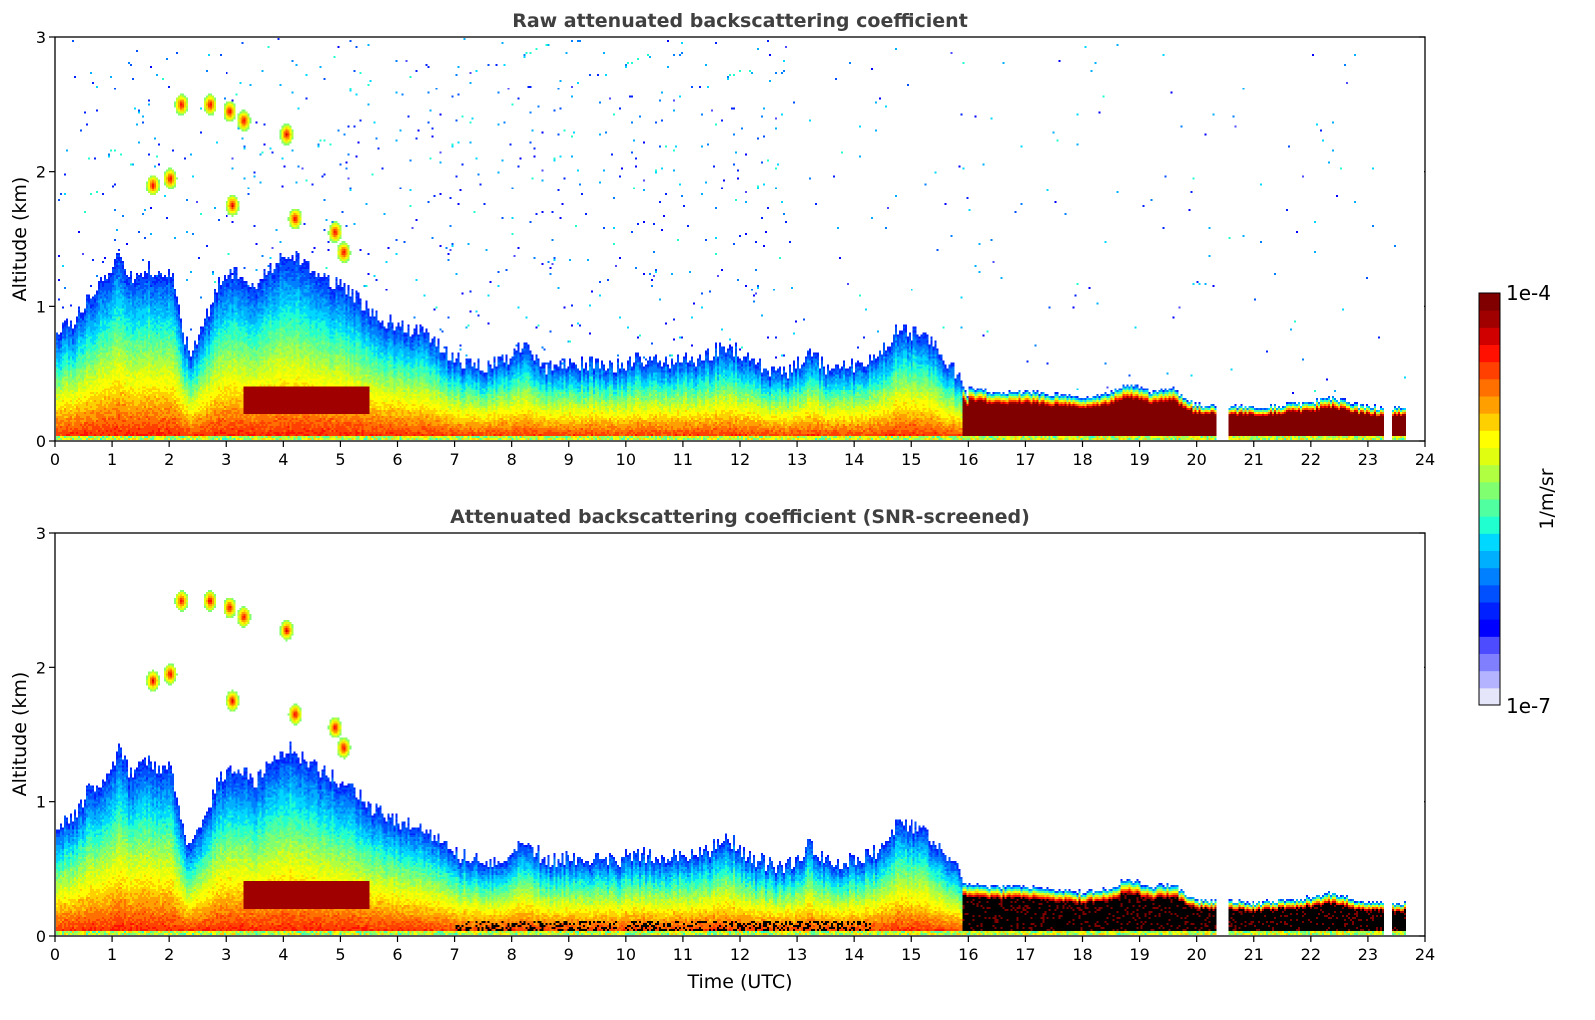 The width and height of the screenshot is (1595, 1020). Describe the element at coordinates (20, 734) in the screenshot. I see `y-axis-label-screened: Altitude (km)` at that location.